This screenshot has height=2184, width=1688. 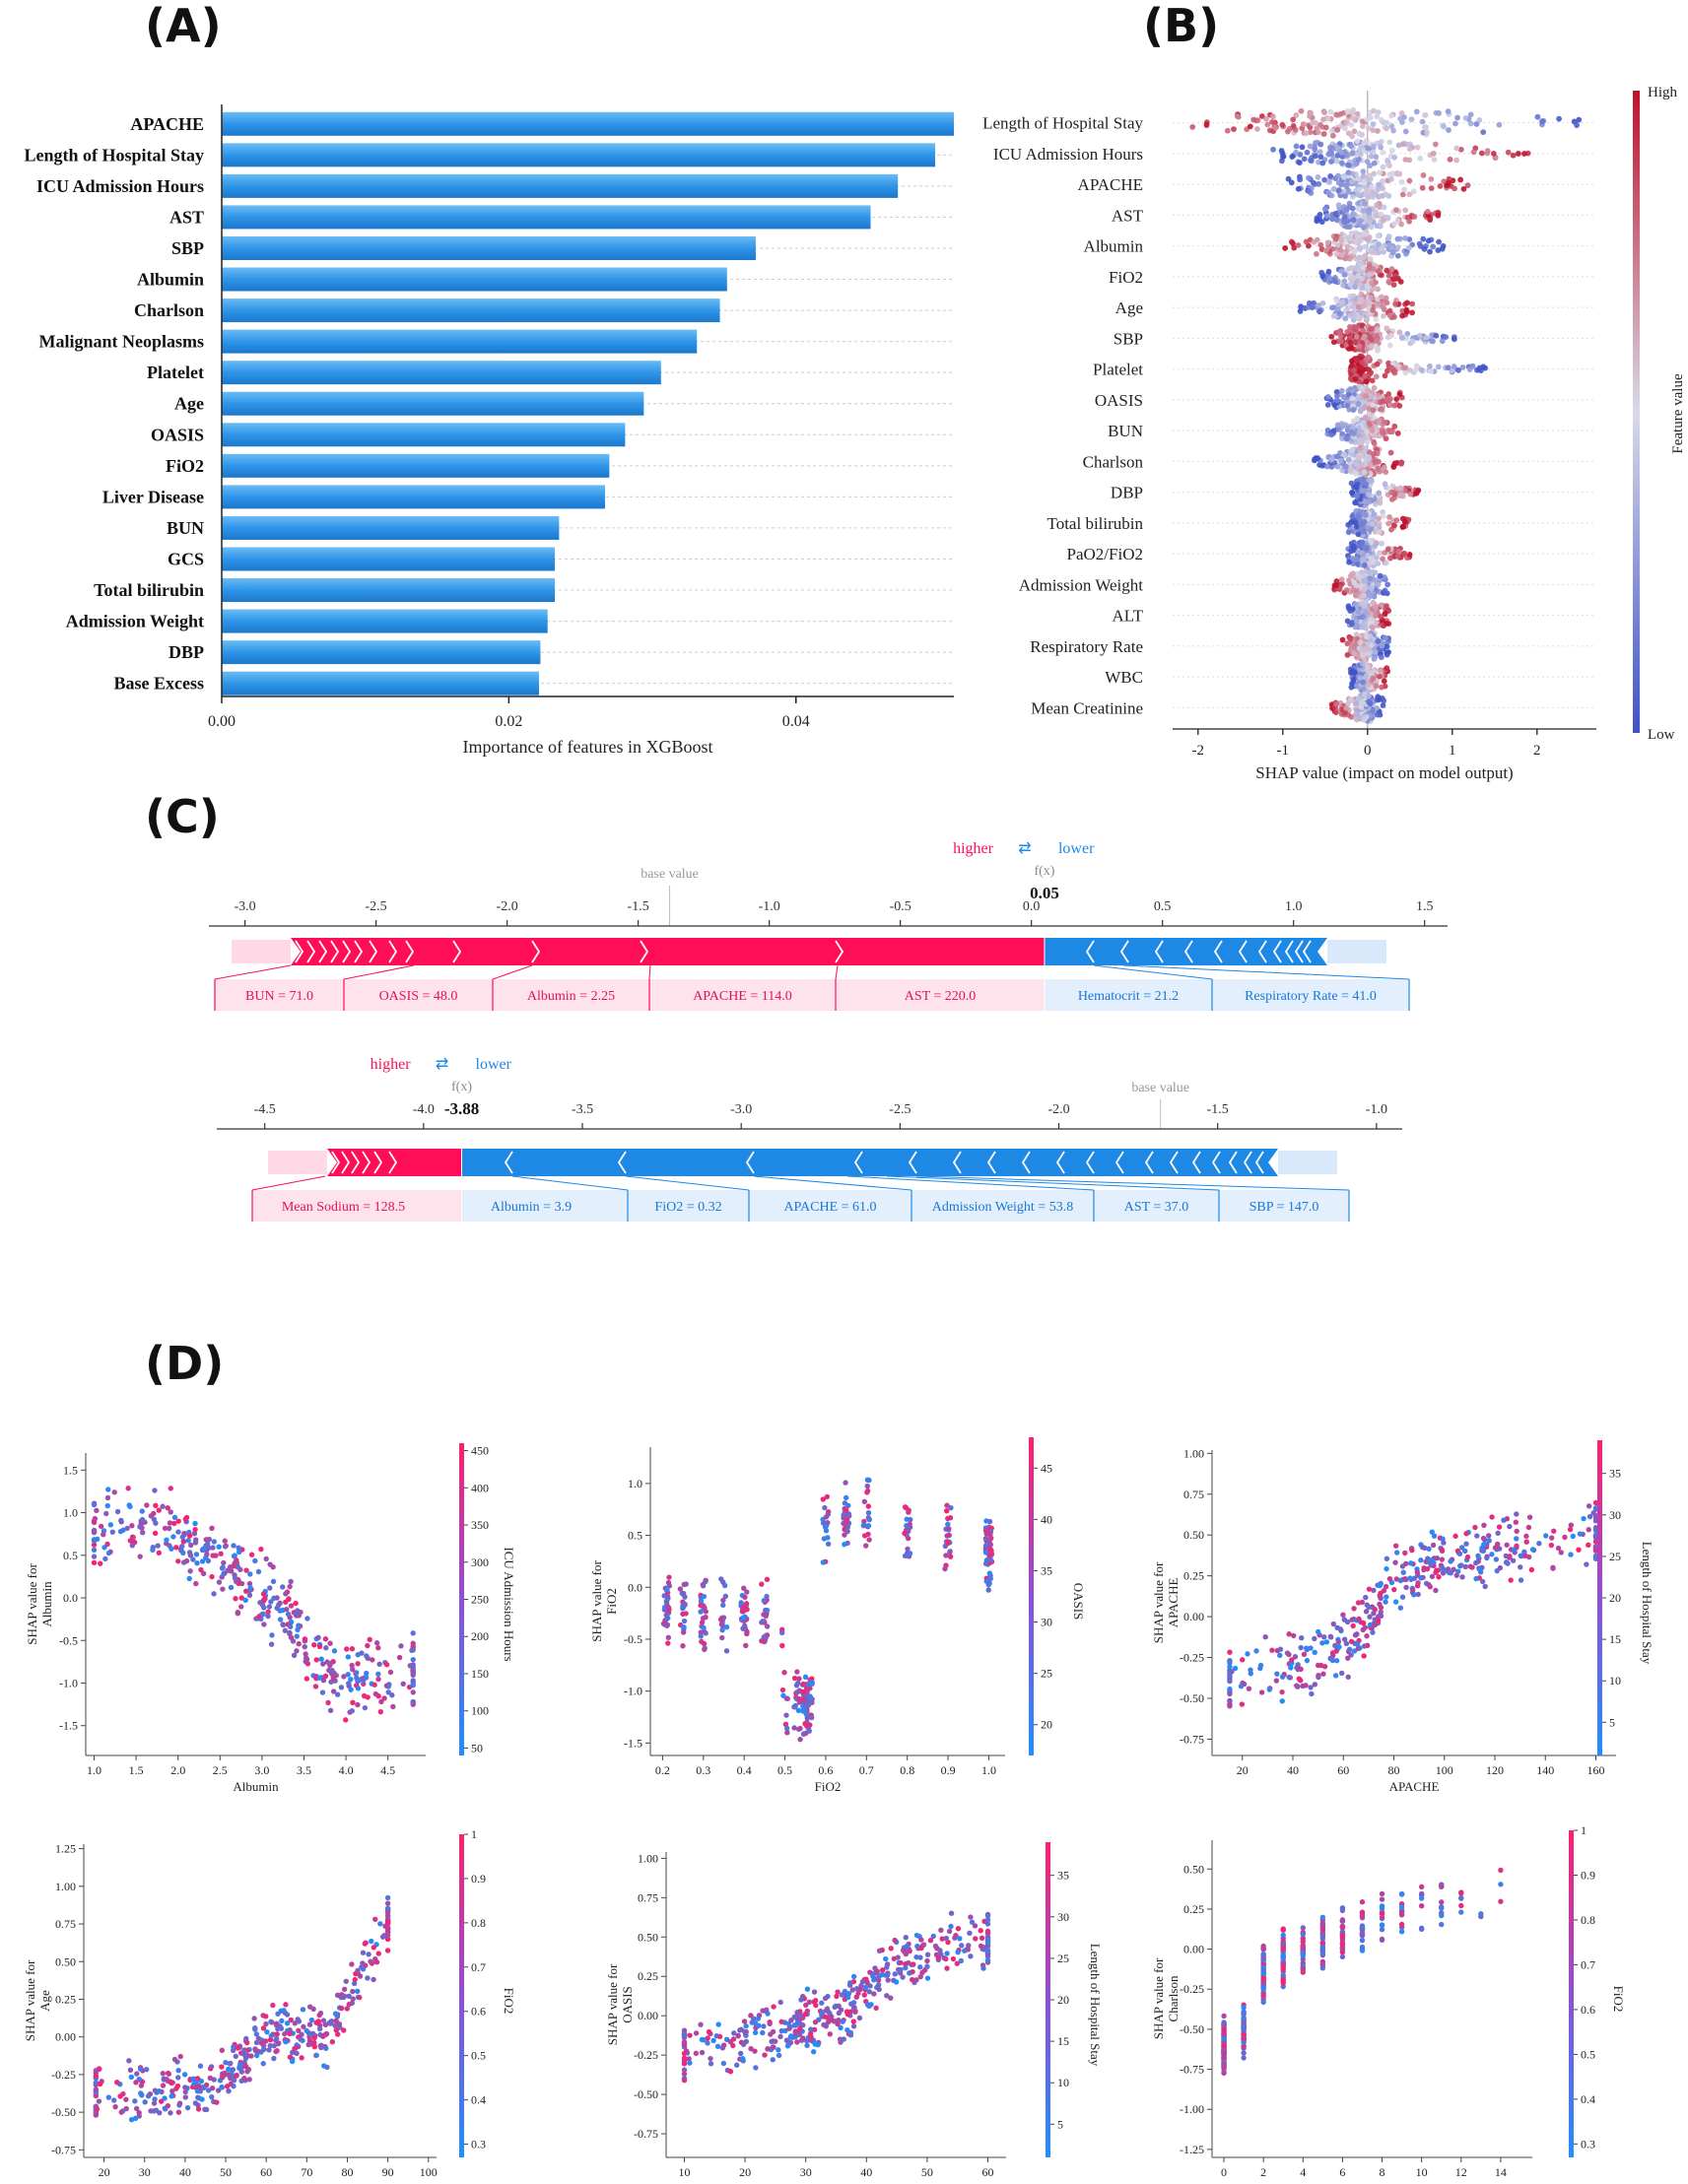 What do you see at coordinates (1002, 1207) in the screenshot?
I see `force-blue-label: Admission Weight = 53.8` at bounding box center [1002, 1207].